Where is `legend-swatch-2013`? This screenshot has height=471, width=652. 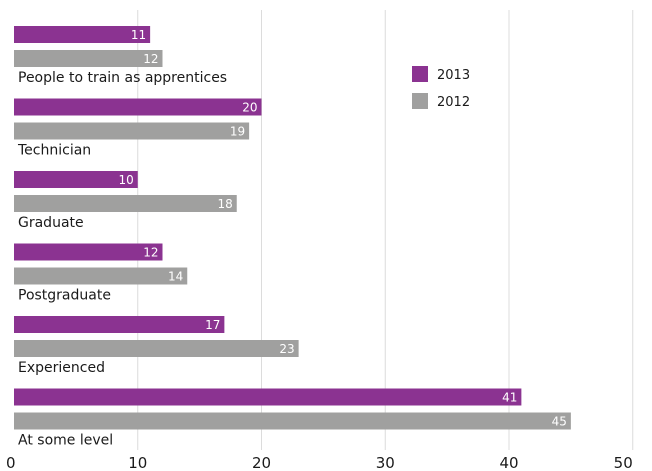
legend-swatch-2013 is located at coordinates (420, 74).